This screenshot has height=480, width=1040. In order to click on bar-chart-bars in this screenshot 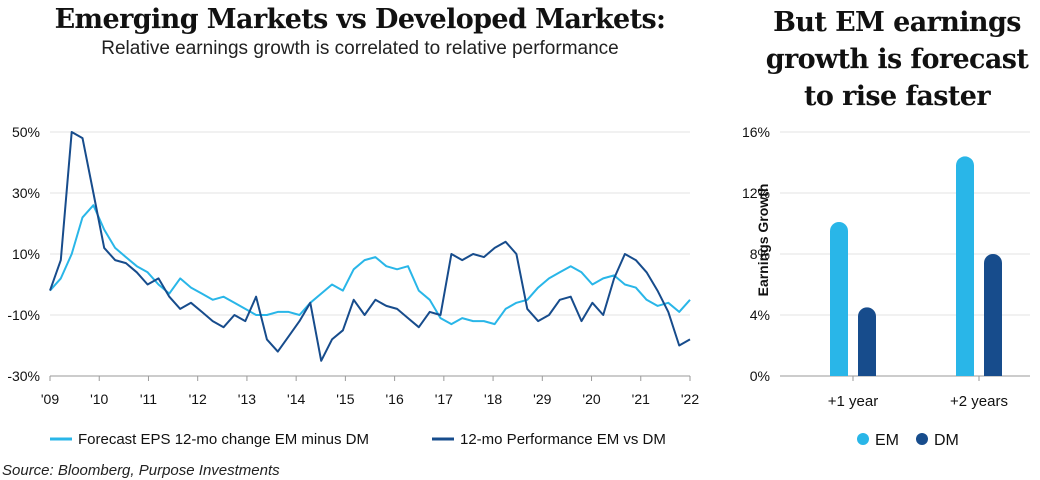, I will do `click(916, 266)`.